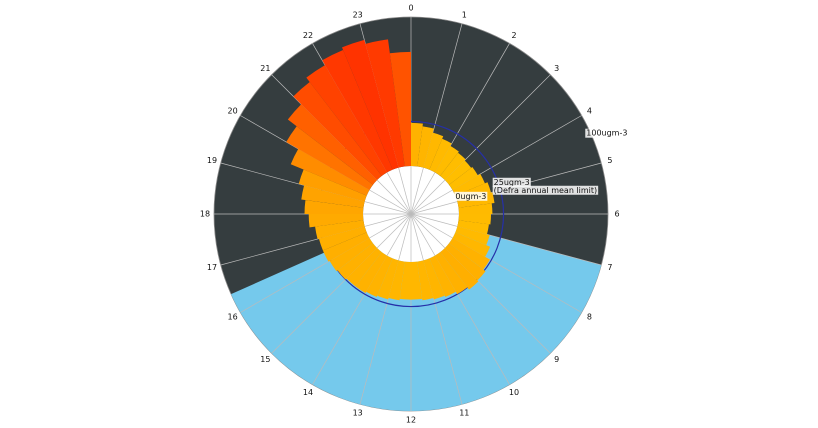  What do you see at coordinates (265, 359) in the screenshot?
I see `hour-label: 15` at bounding box center [265, 359].